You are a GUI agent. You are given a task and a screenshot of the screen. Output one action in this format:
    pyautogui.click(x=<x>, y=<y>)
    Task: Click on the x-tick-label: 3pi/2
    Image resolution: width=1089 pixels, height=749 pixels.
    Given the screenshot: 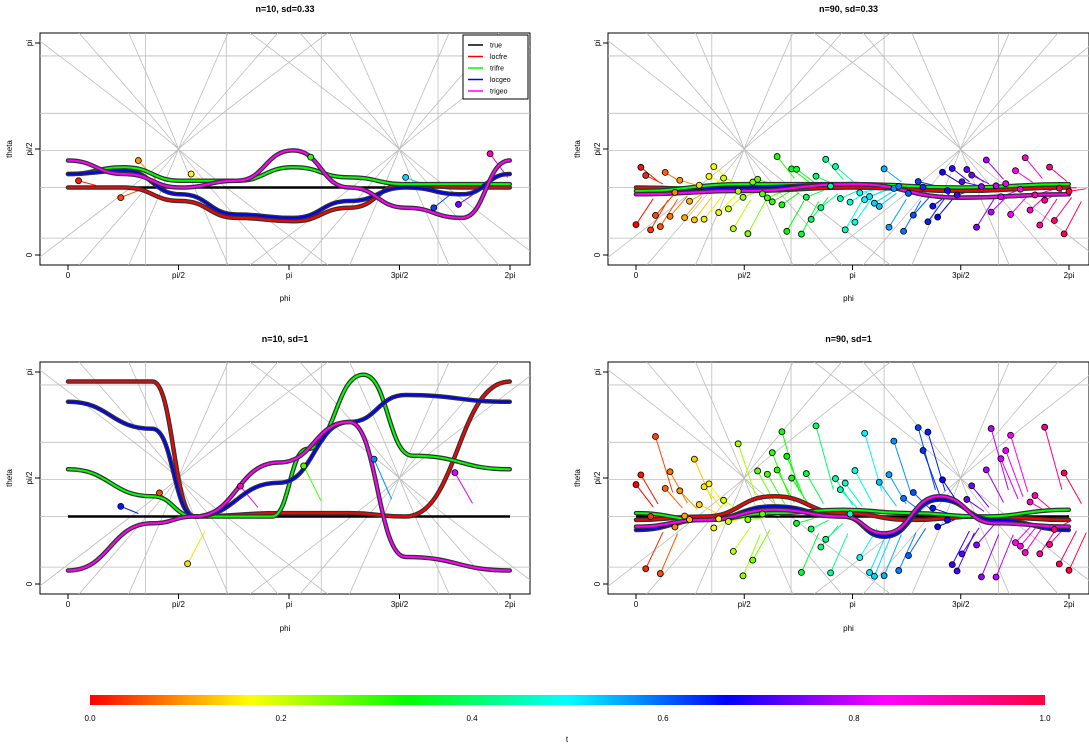 What is the action you would take?
    pyautogui.click(x=400, y=604)
    